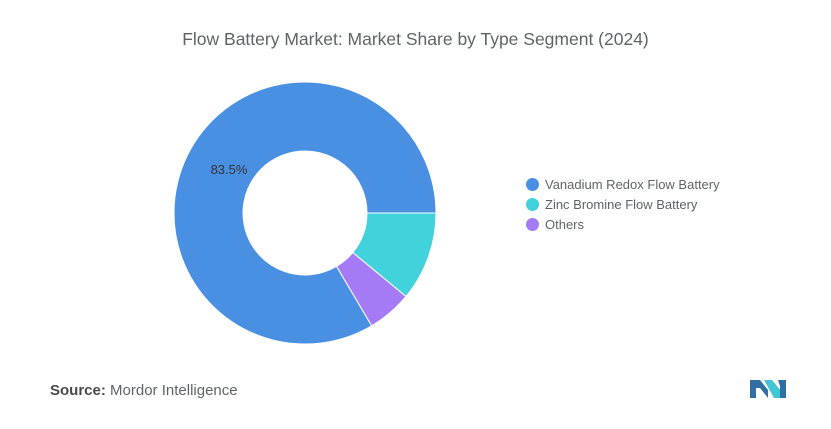 The image size is (831, 429). Describe the element at coordinates (78, 390) in the screenshot. I see `source-label: Source:` at that location.